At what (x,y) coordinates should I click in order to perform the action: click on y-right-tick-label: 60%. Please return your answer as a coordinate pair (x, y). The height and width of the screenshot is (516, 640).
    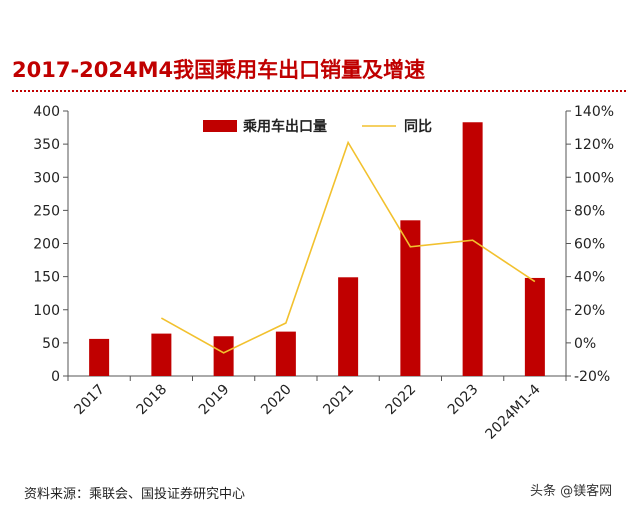
    Looking at the image, I should click on (589, 245).